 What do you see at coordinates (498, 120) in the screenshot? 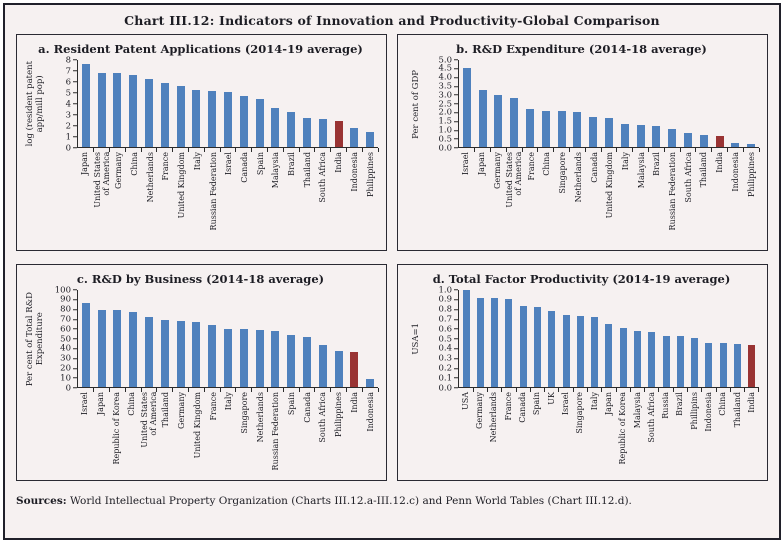
I see `bar-germany` at bounding box center [498, 120].